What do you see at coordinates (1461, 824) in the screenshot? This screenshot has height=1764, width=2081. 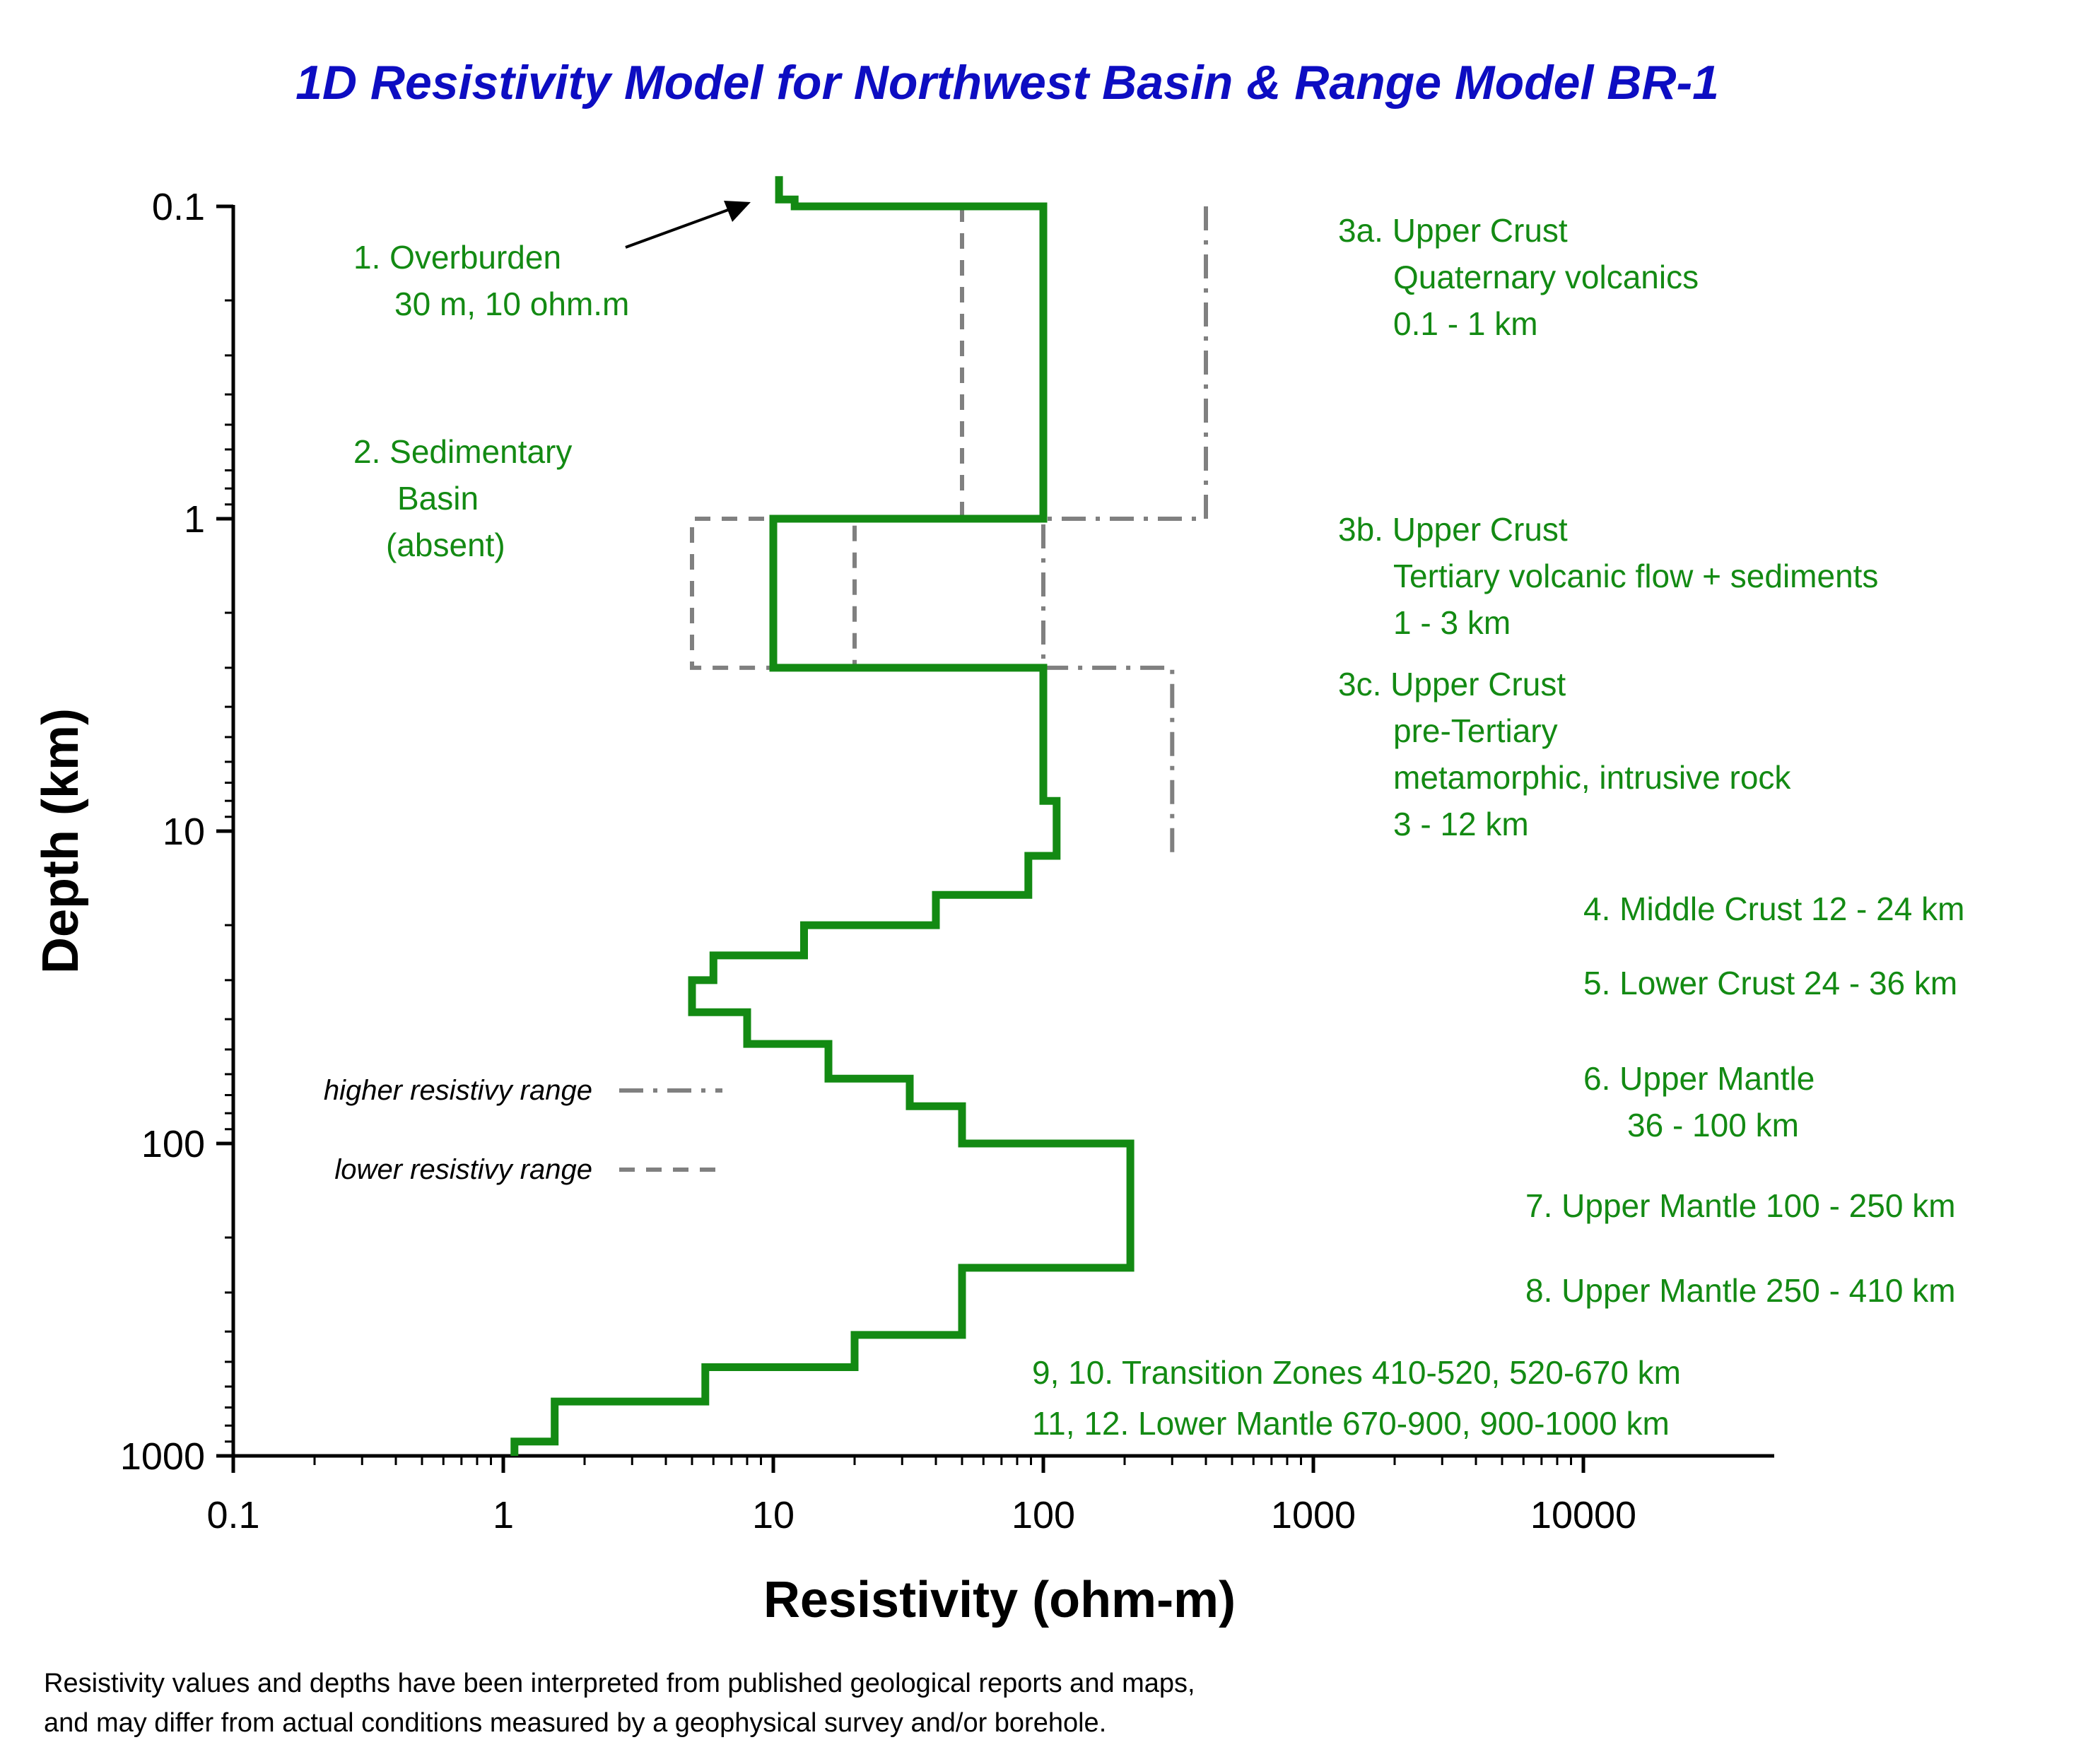 I see `annotation-line: 3 - 12 km` at bounding box center [1461, 824].